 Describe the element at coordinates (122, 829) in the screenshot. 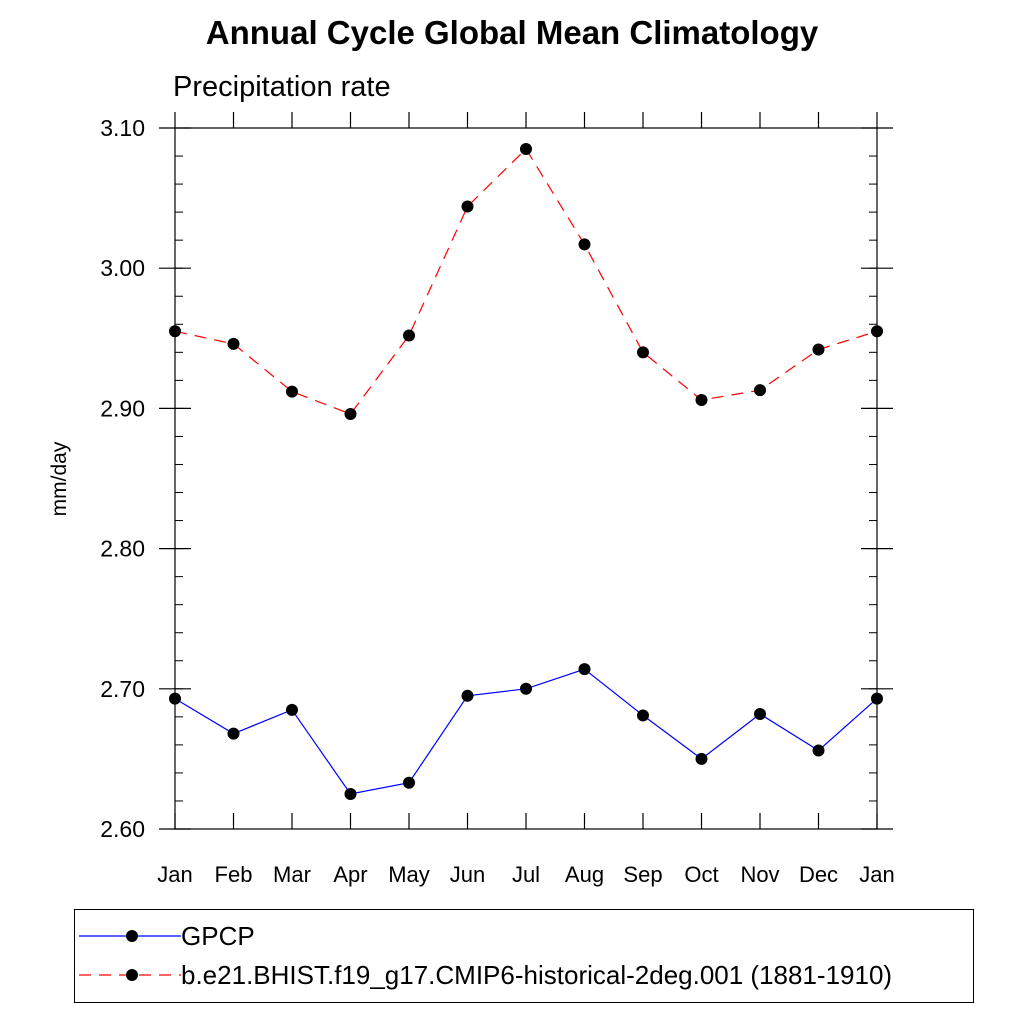

I see `y-tick-label: 2.60` at that location.